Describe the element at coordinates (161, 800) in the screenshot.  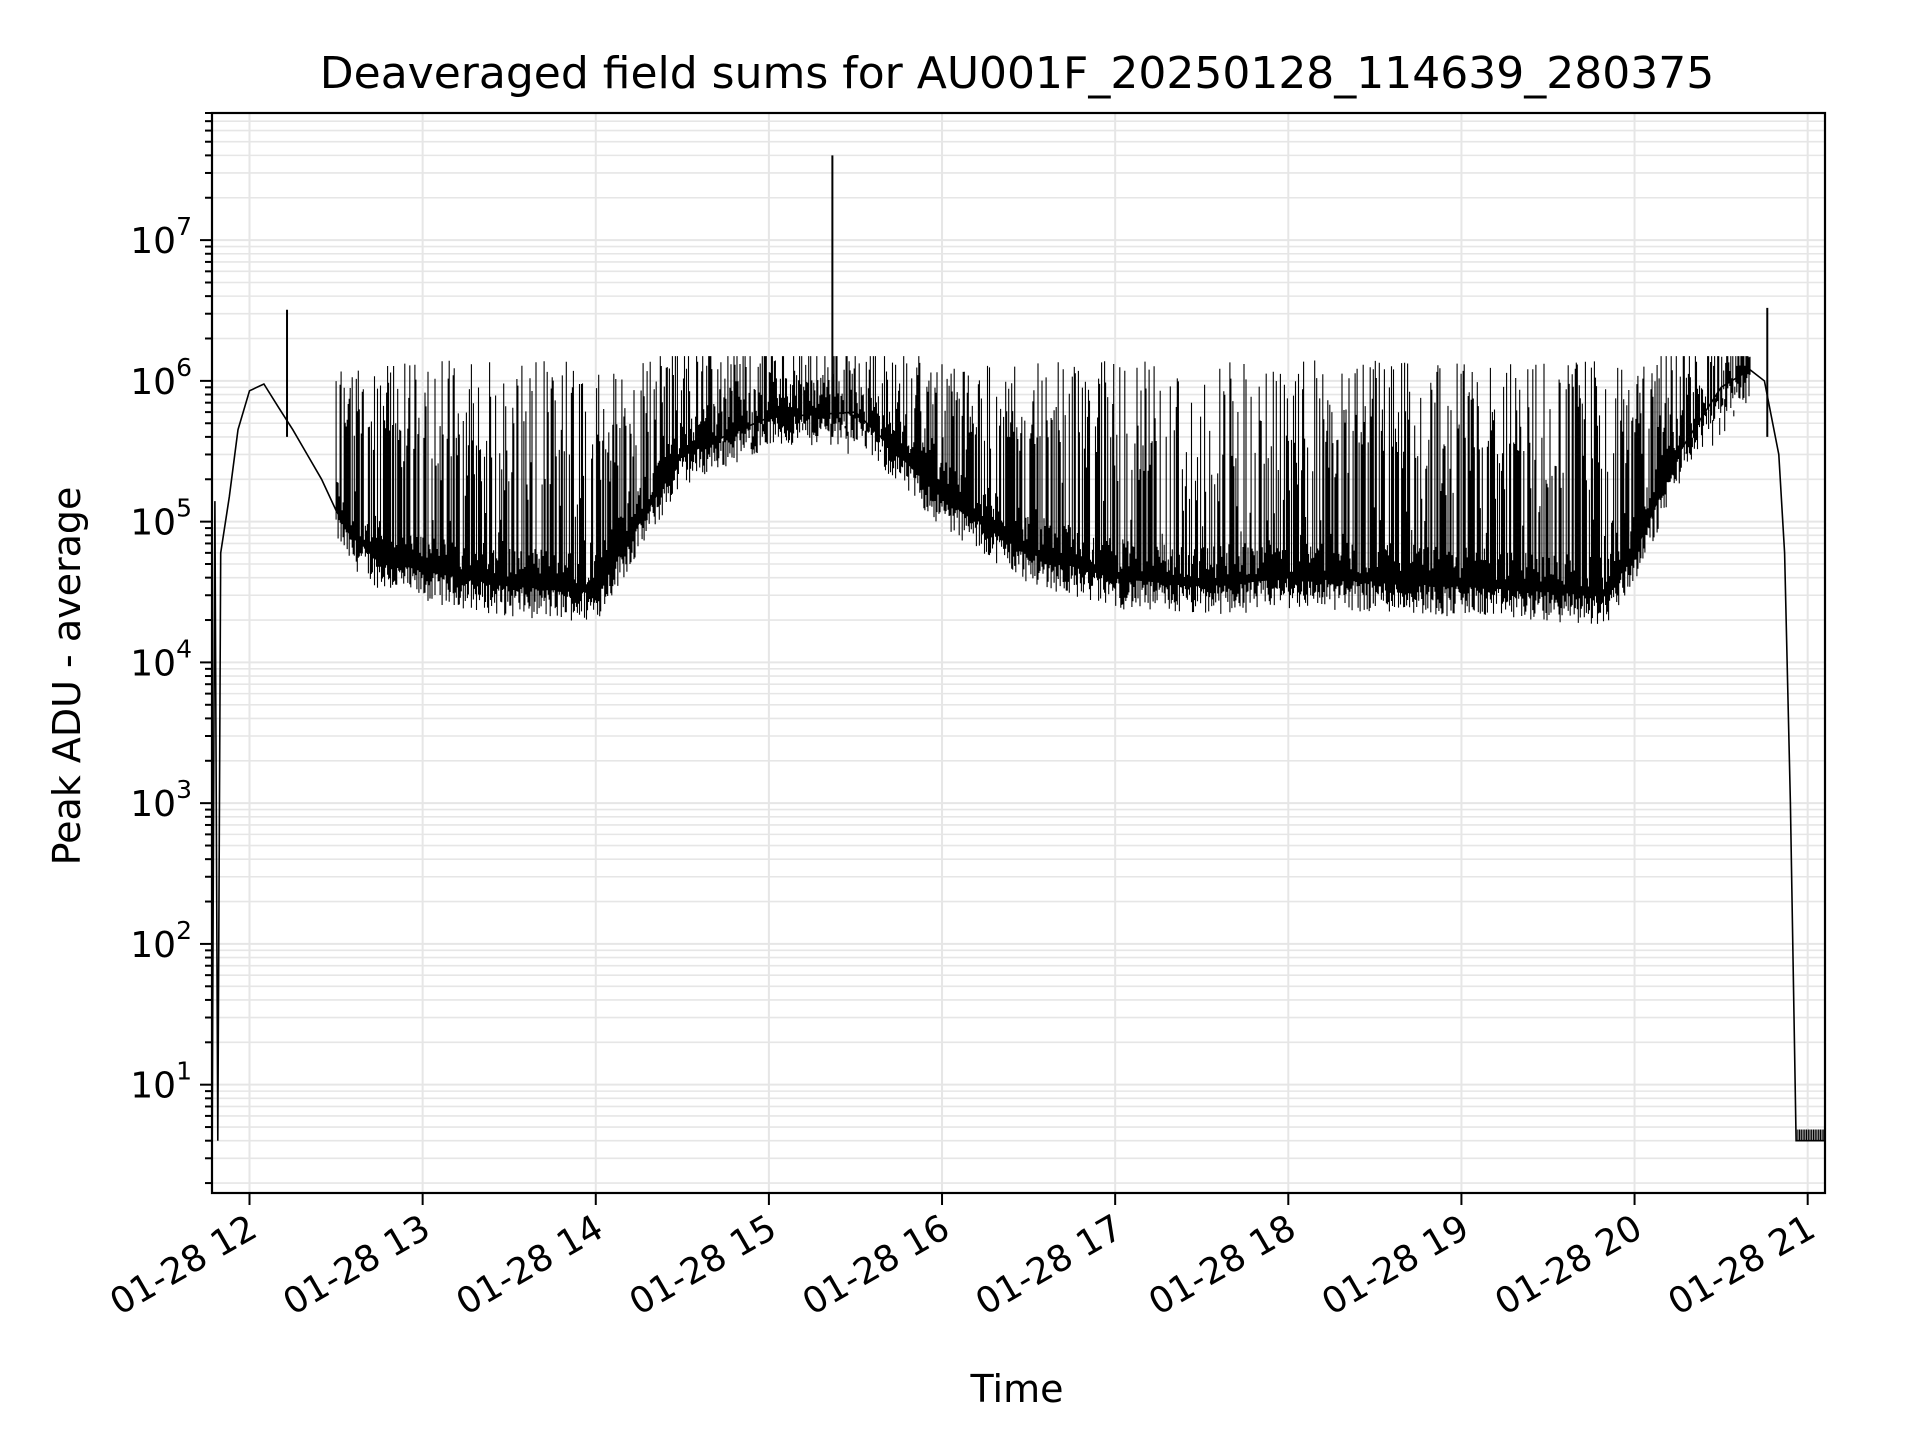
I see `y-tick-label: 10³` at that location.